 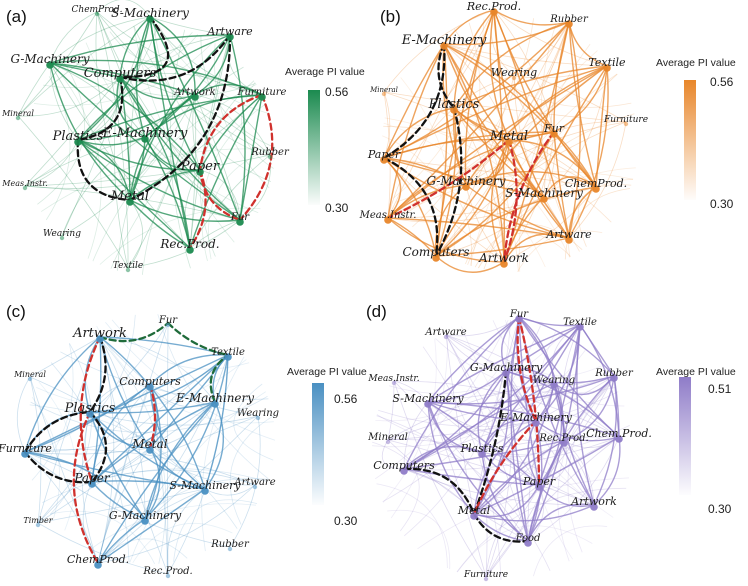 I want to click on dashed-edge-green, so click(x=198, y=339).